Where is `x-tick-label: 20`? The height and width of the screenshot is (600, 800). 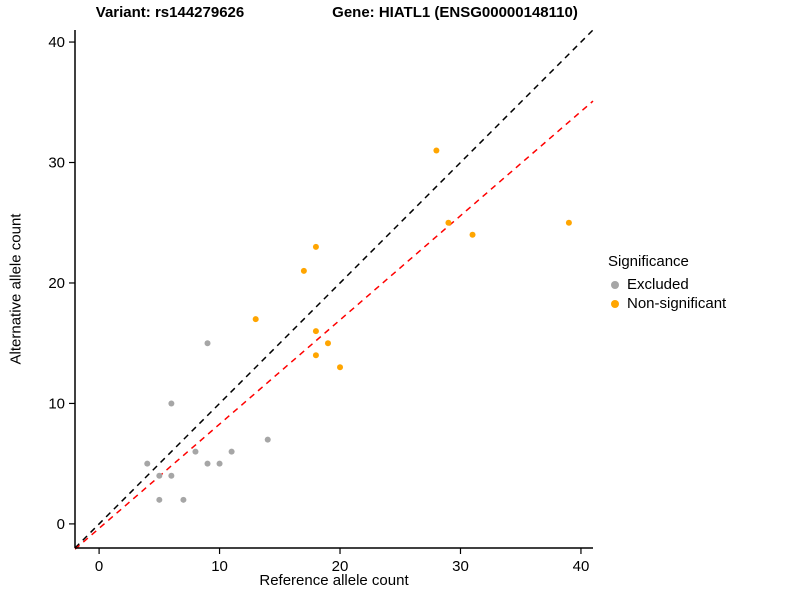
x-tick-label: 20 is located at coordinates (340, 566).